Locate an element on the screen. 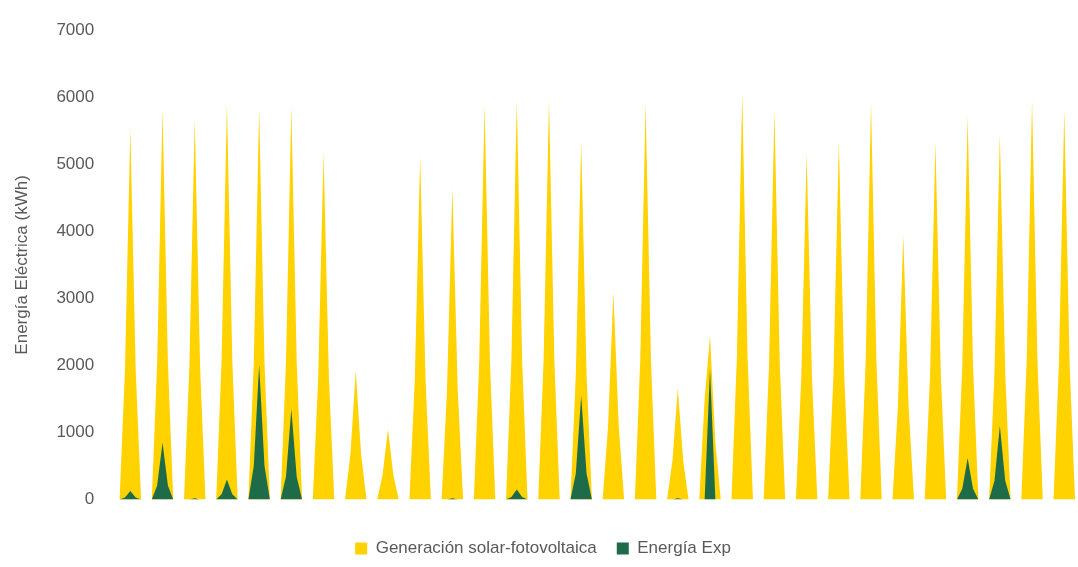 The width and height of the screenshot is (1078, 567). y-tick-label: 3000 is located at coordinates (75, 298).